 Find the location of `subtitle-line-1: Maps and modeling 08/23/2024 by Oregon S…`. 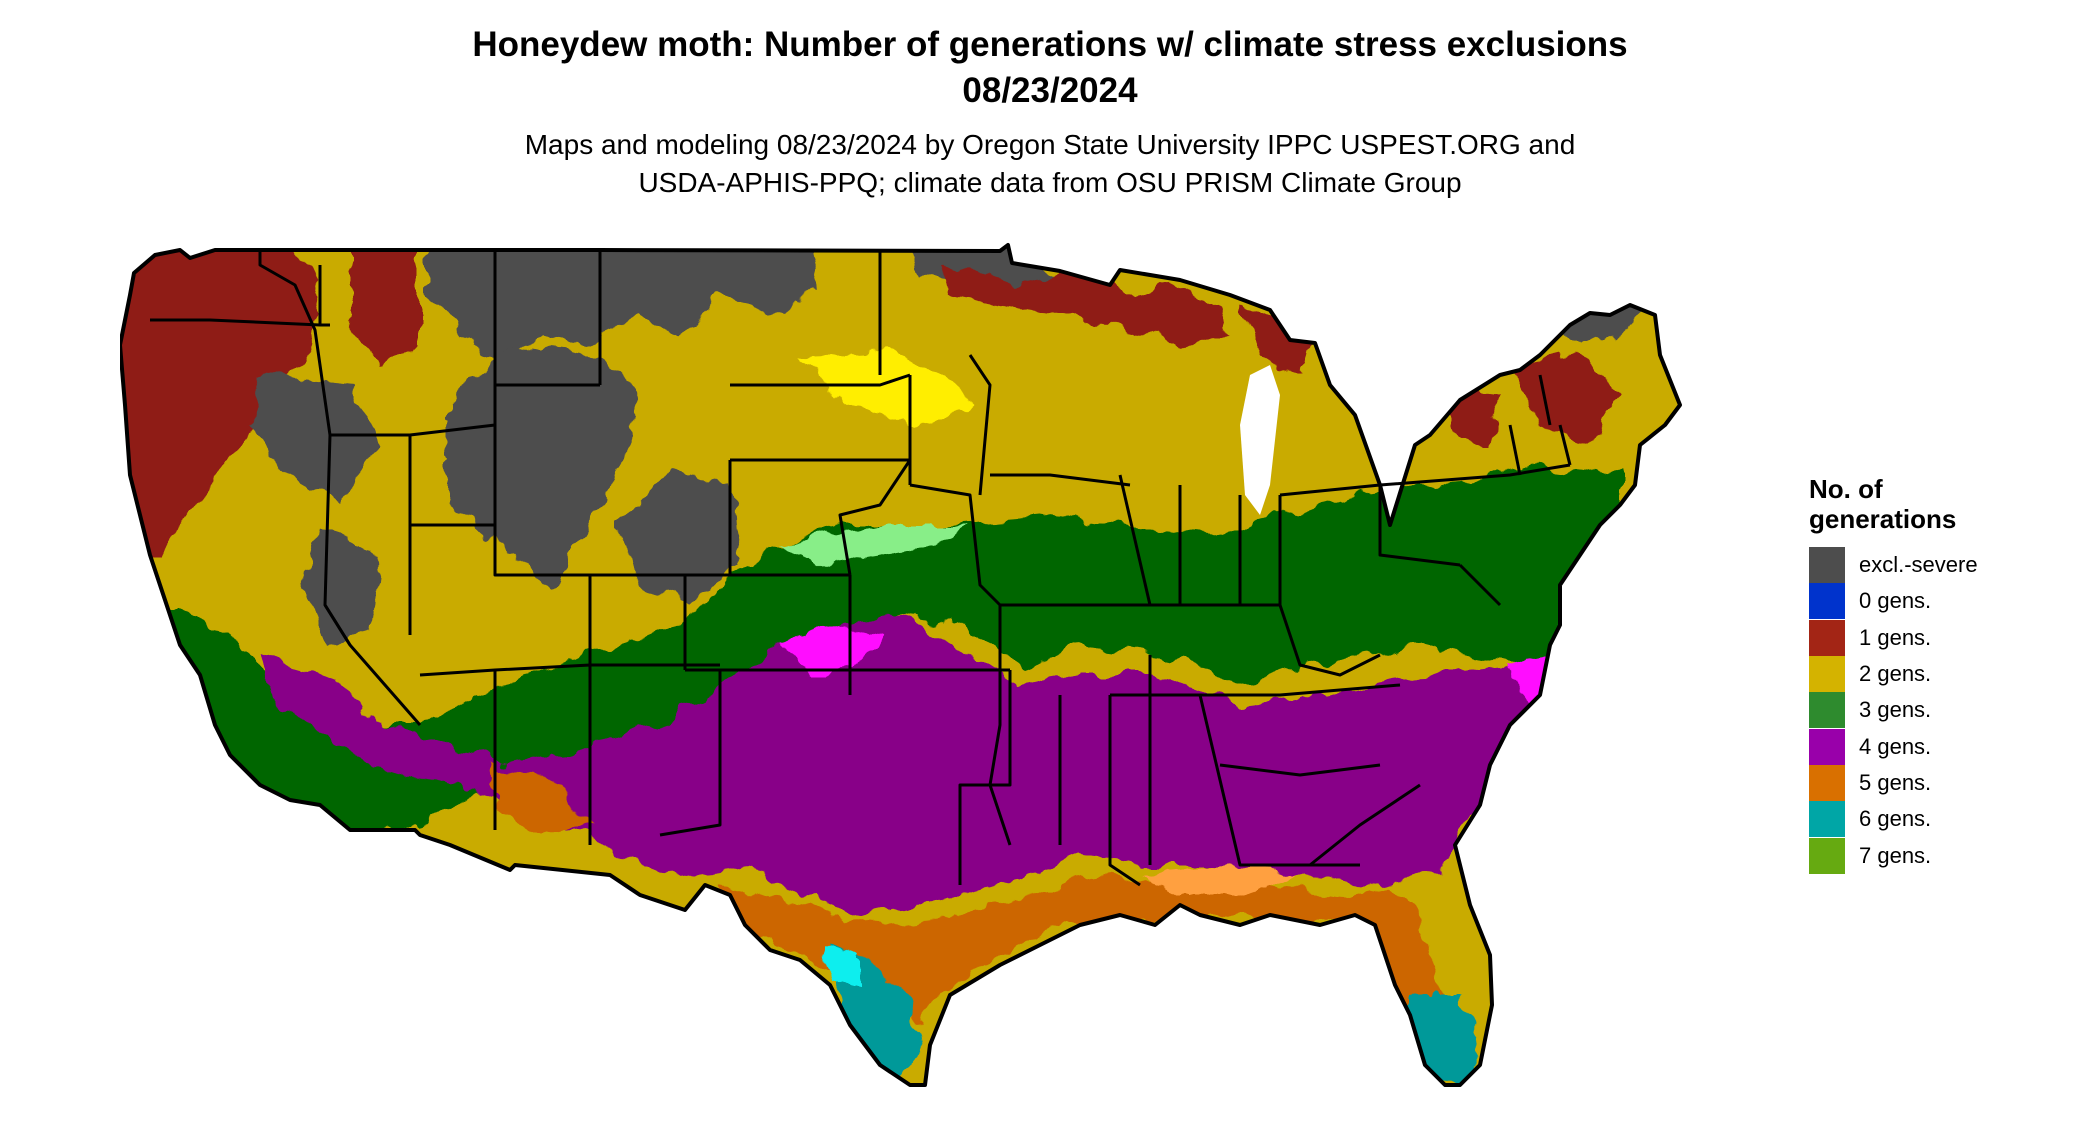

subtitle-line-1: Maps and modeling 08/23/2024 by Oregon S… is located at coordinates (1050, 144).